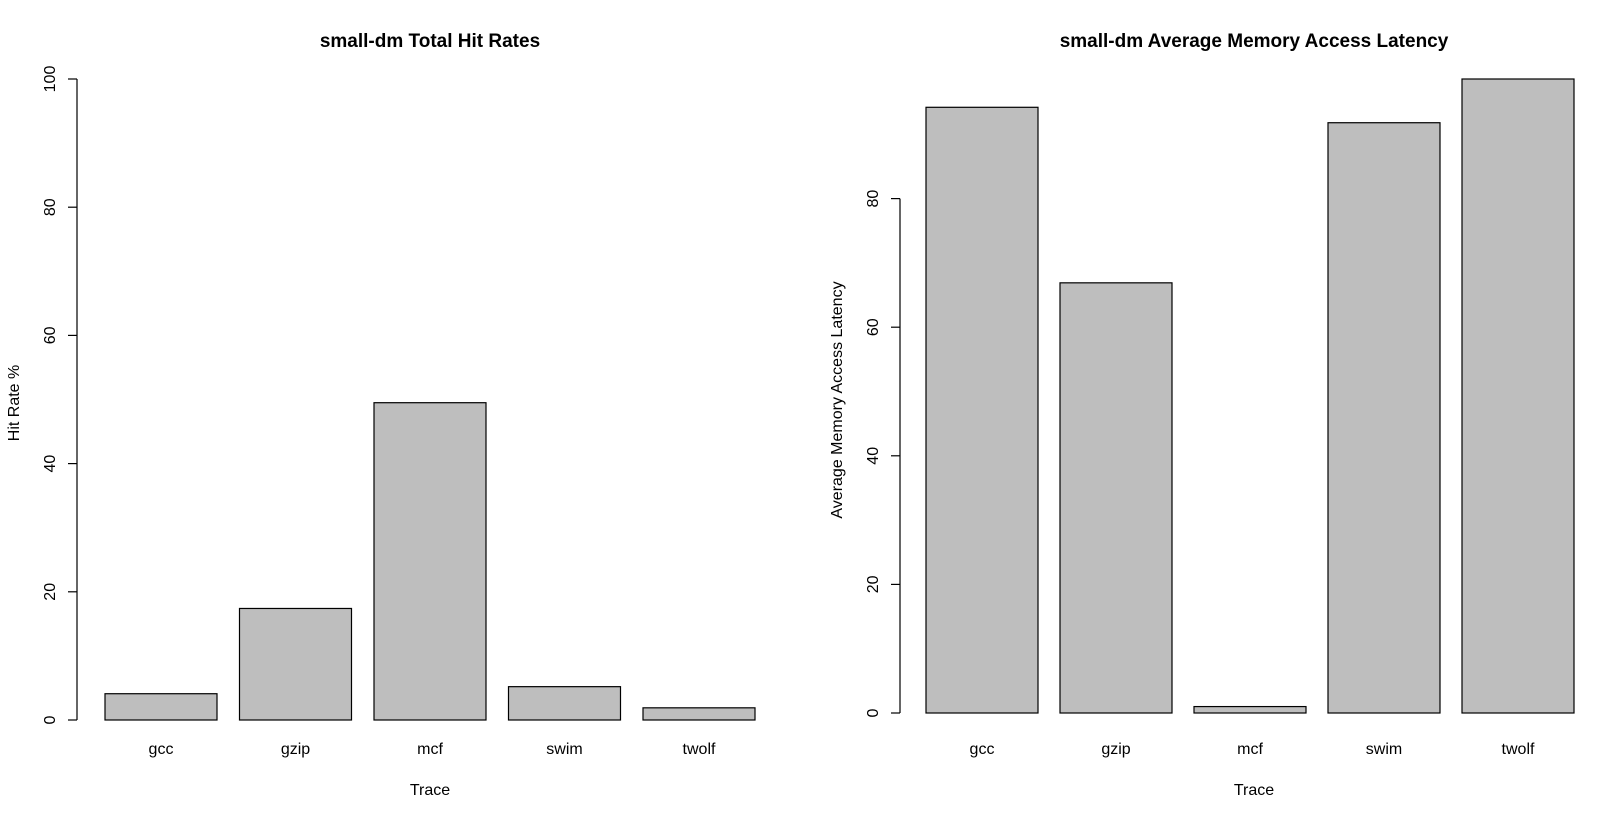  What do you see at coordinates (699, 749) in the screenshot?
I see `hit-rate-category-label: twolf` at bounding box center [699, 749].